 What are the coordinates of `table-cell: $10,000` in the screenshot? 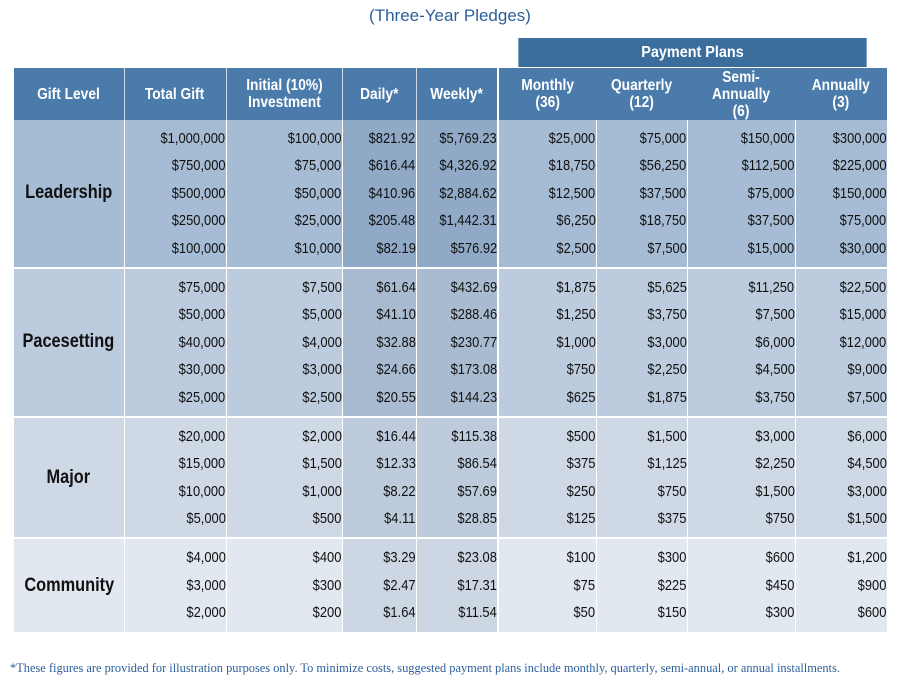 It's located at (202, 491).